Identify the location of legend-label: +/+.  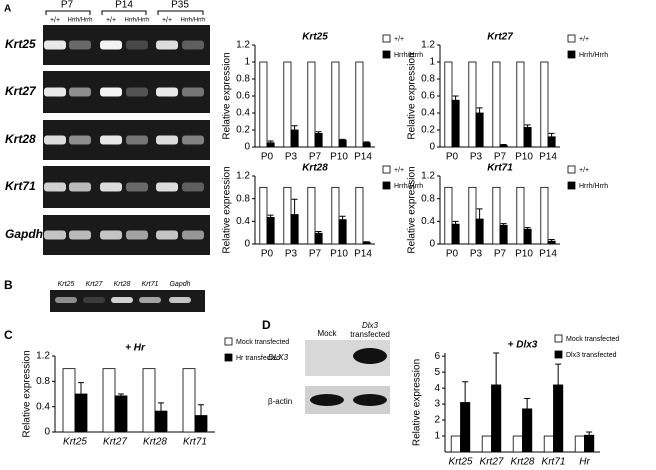
(399, 39).